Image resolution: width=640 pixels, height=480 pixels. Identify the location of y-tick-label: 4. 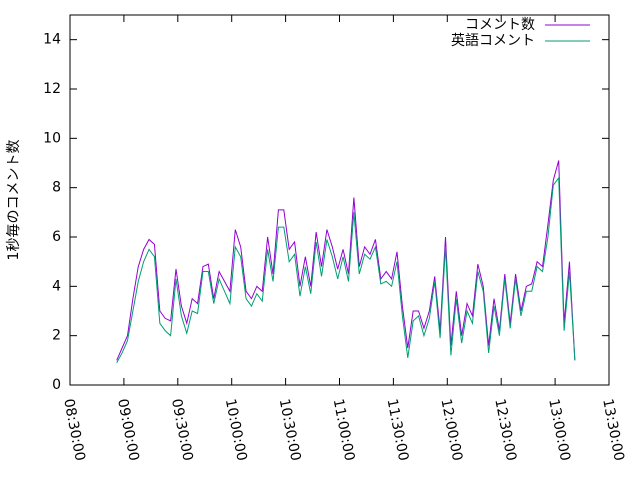
(56, 286).